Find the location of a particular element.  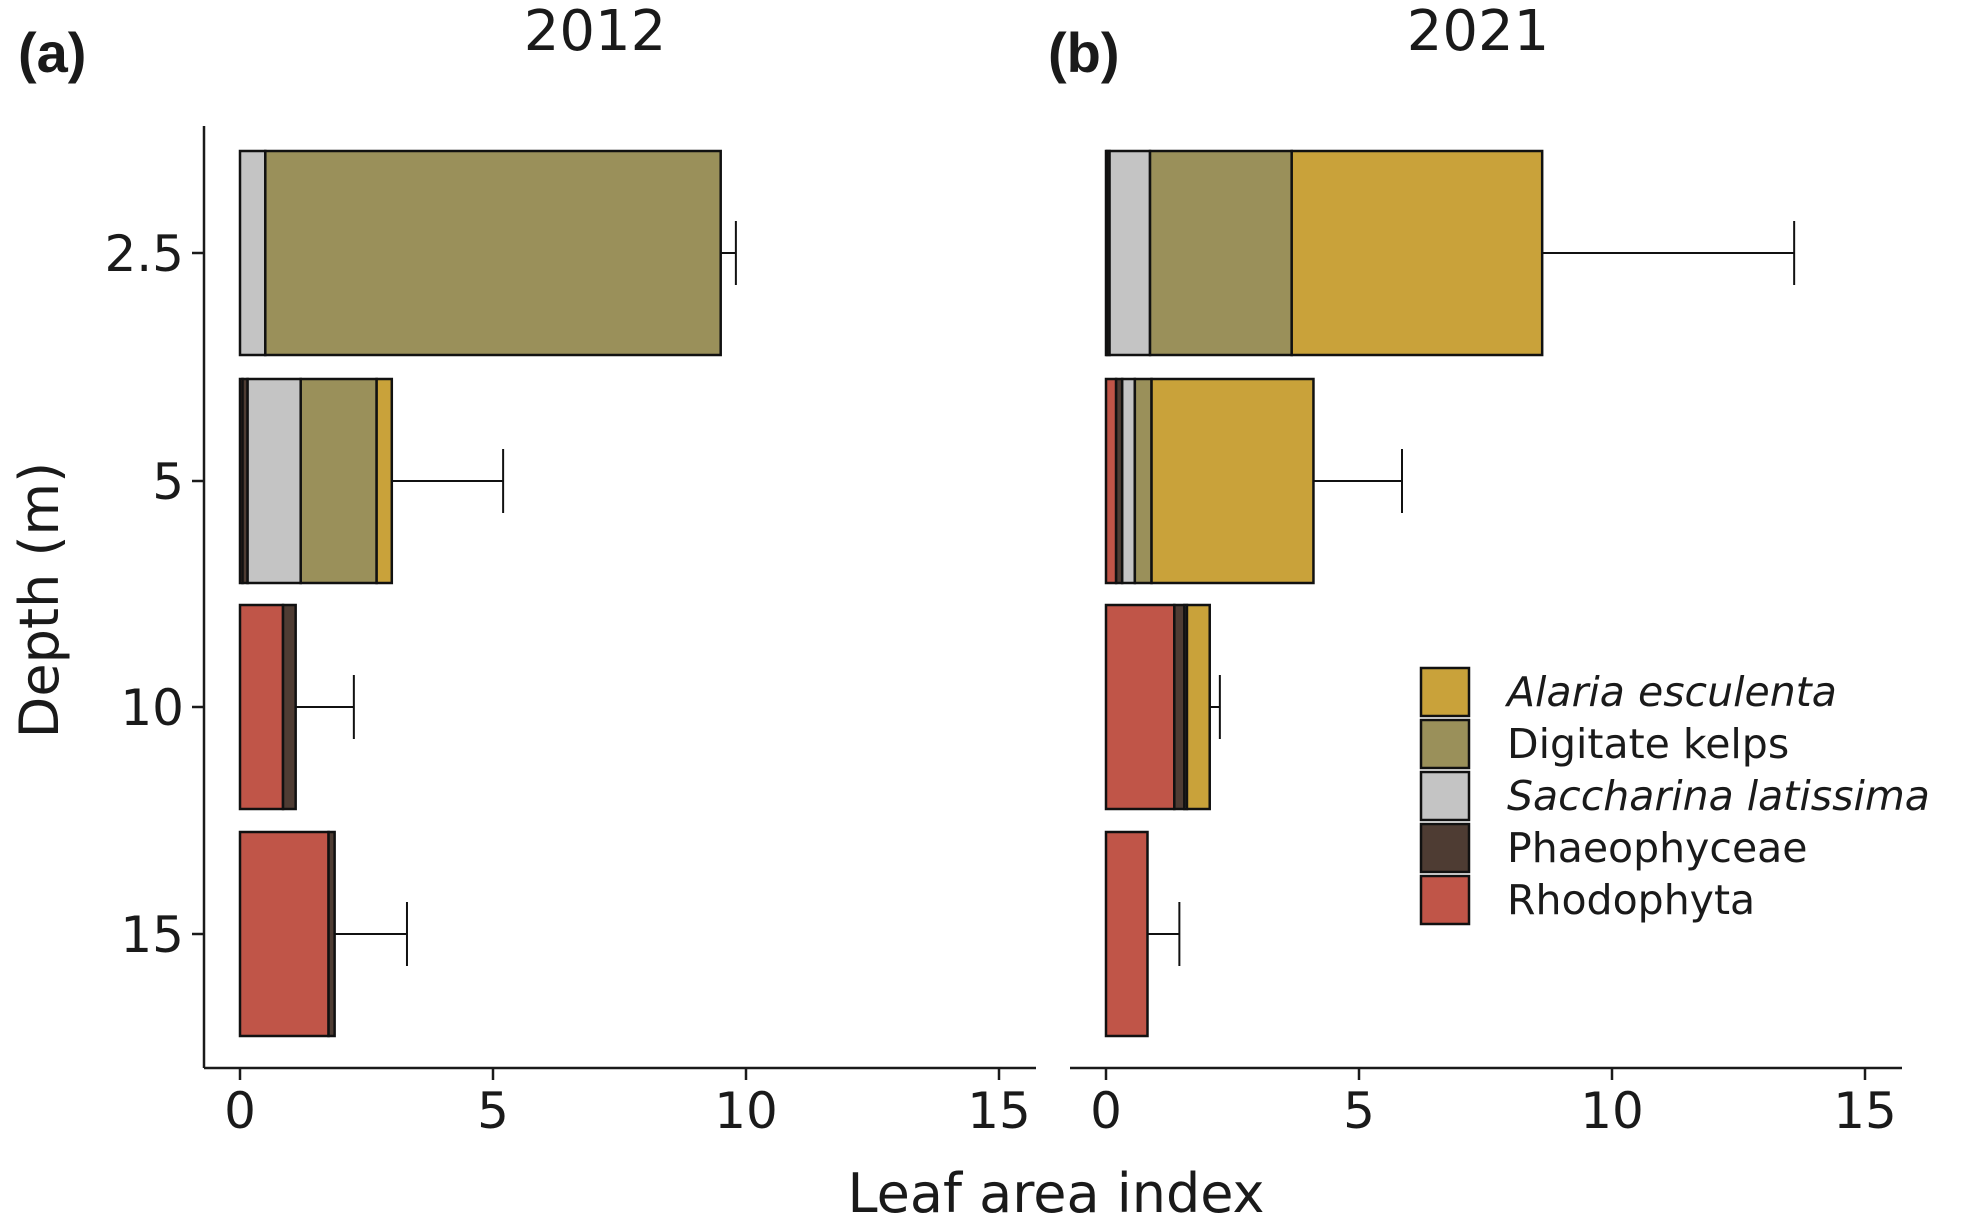

y-tick-label-a: 15 is located at coordinates (152, 935).